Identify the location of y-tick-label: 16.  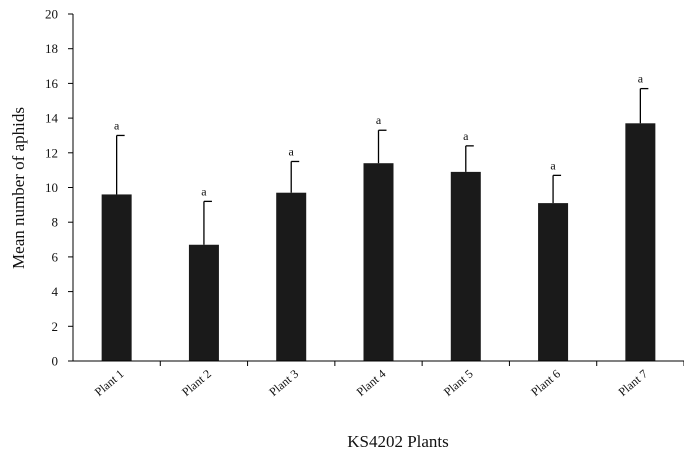
(52, 83).